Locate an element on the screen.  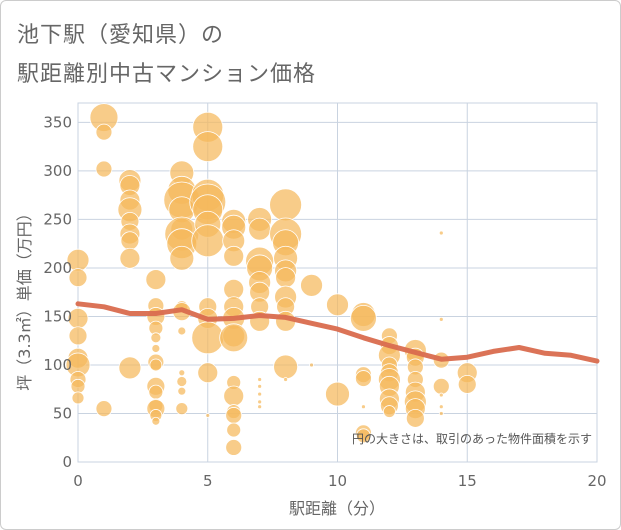
y-tick-label: 300 is located at coordinates (57, 171).